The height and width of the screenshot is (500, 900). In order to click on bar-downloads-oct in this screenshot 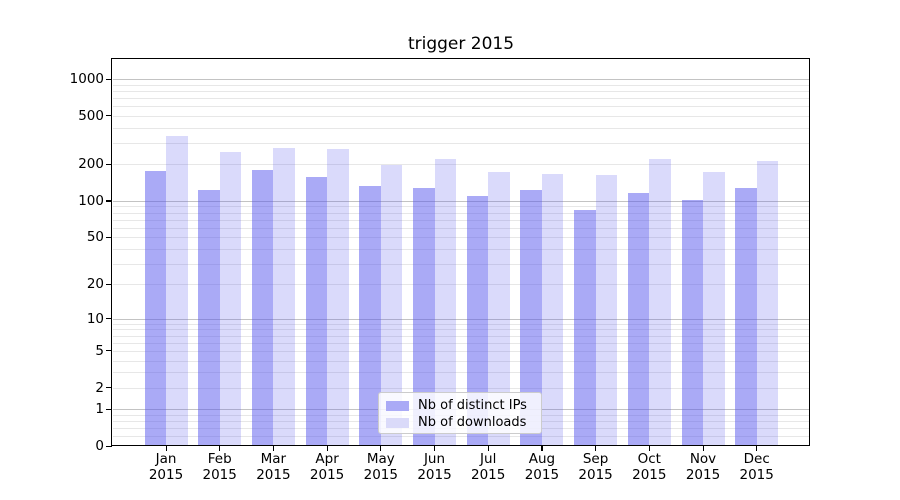, I will do `click(660, 302)`.